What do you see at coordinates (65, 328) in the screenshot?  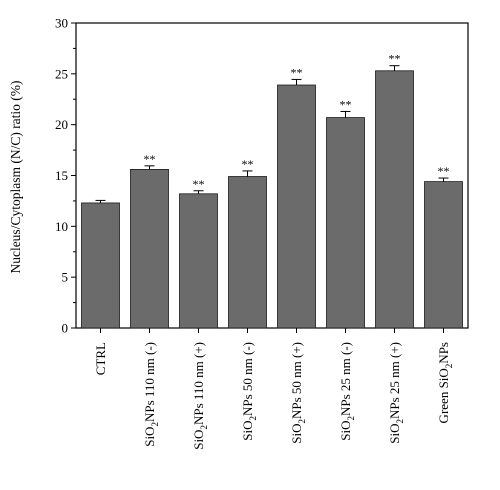 I see `y-tick-label: 0` at bounding box center [65, 328].